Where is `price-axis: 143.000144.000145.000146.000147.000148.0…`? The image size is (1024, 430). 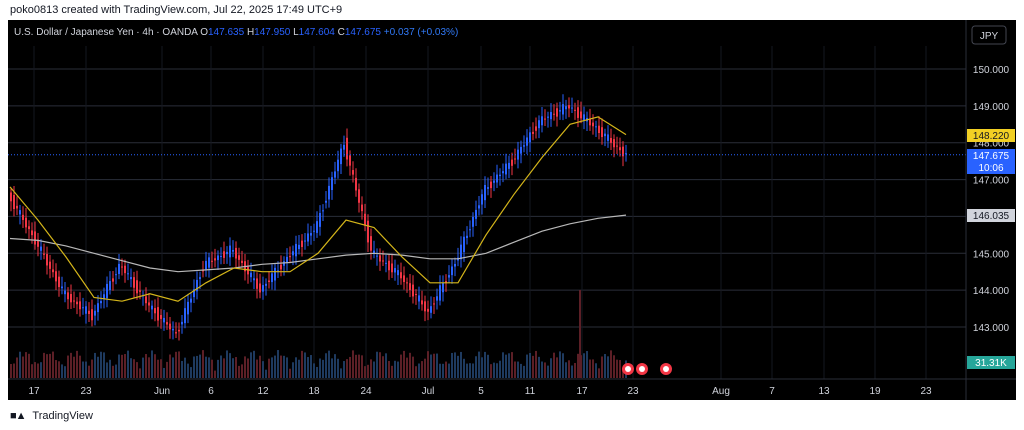
price-axis: 143.000144.000145.000146.000147.000148.0… is located at coordinates (991, 199).